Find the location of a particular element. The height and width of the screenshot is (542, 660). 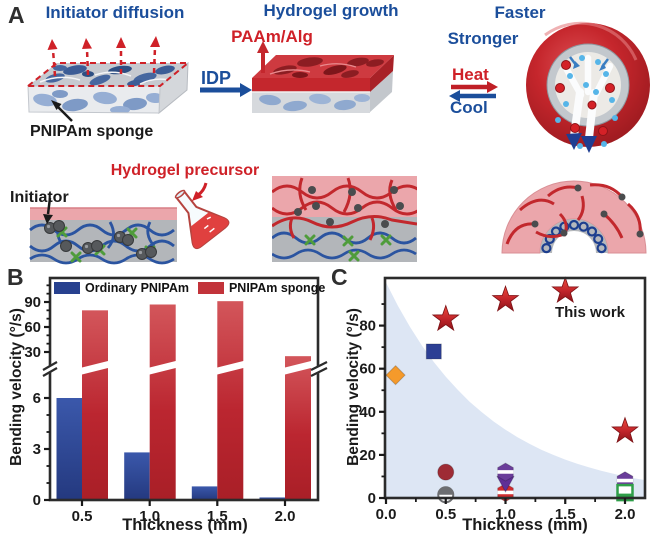

initiator-network-block is located at coordinates (103, 236).